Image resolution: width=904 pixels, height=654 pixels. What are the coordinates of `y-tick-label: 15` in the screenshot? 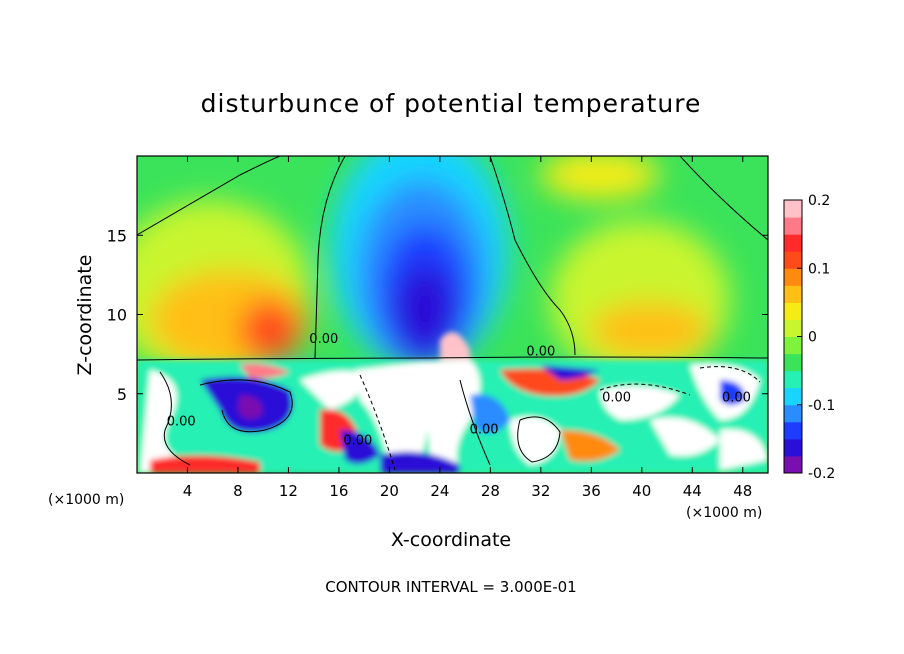 It's located at (117, 235).